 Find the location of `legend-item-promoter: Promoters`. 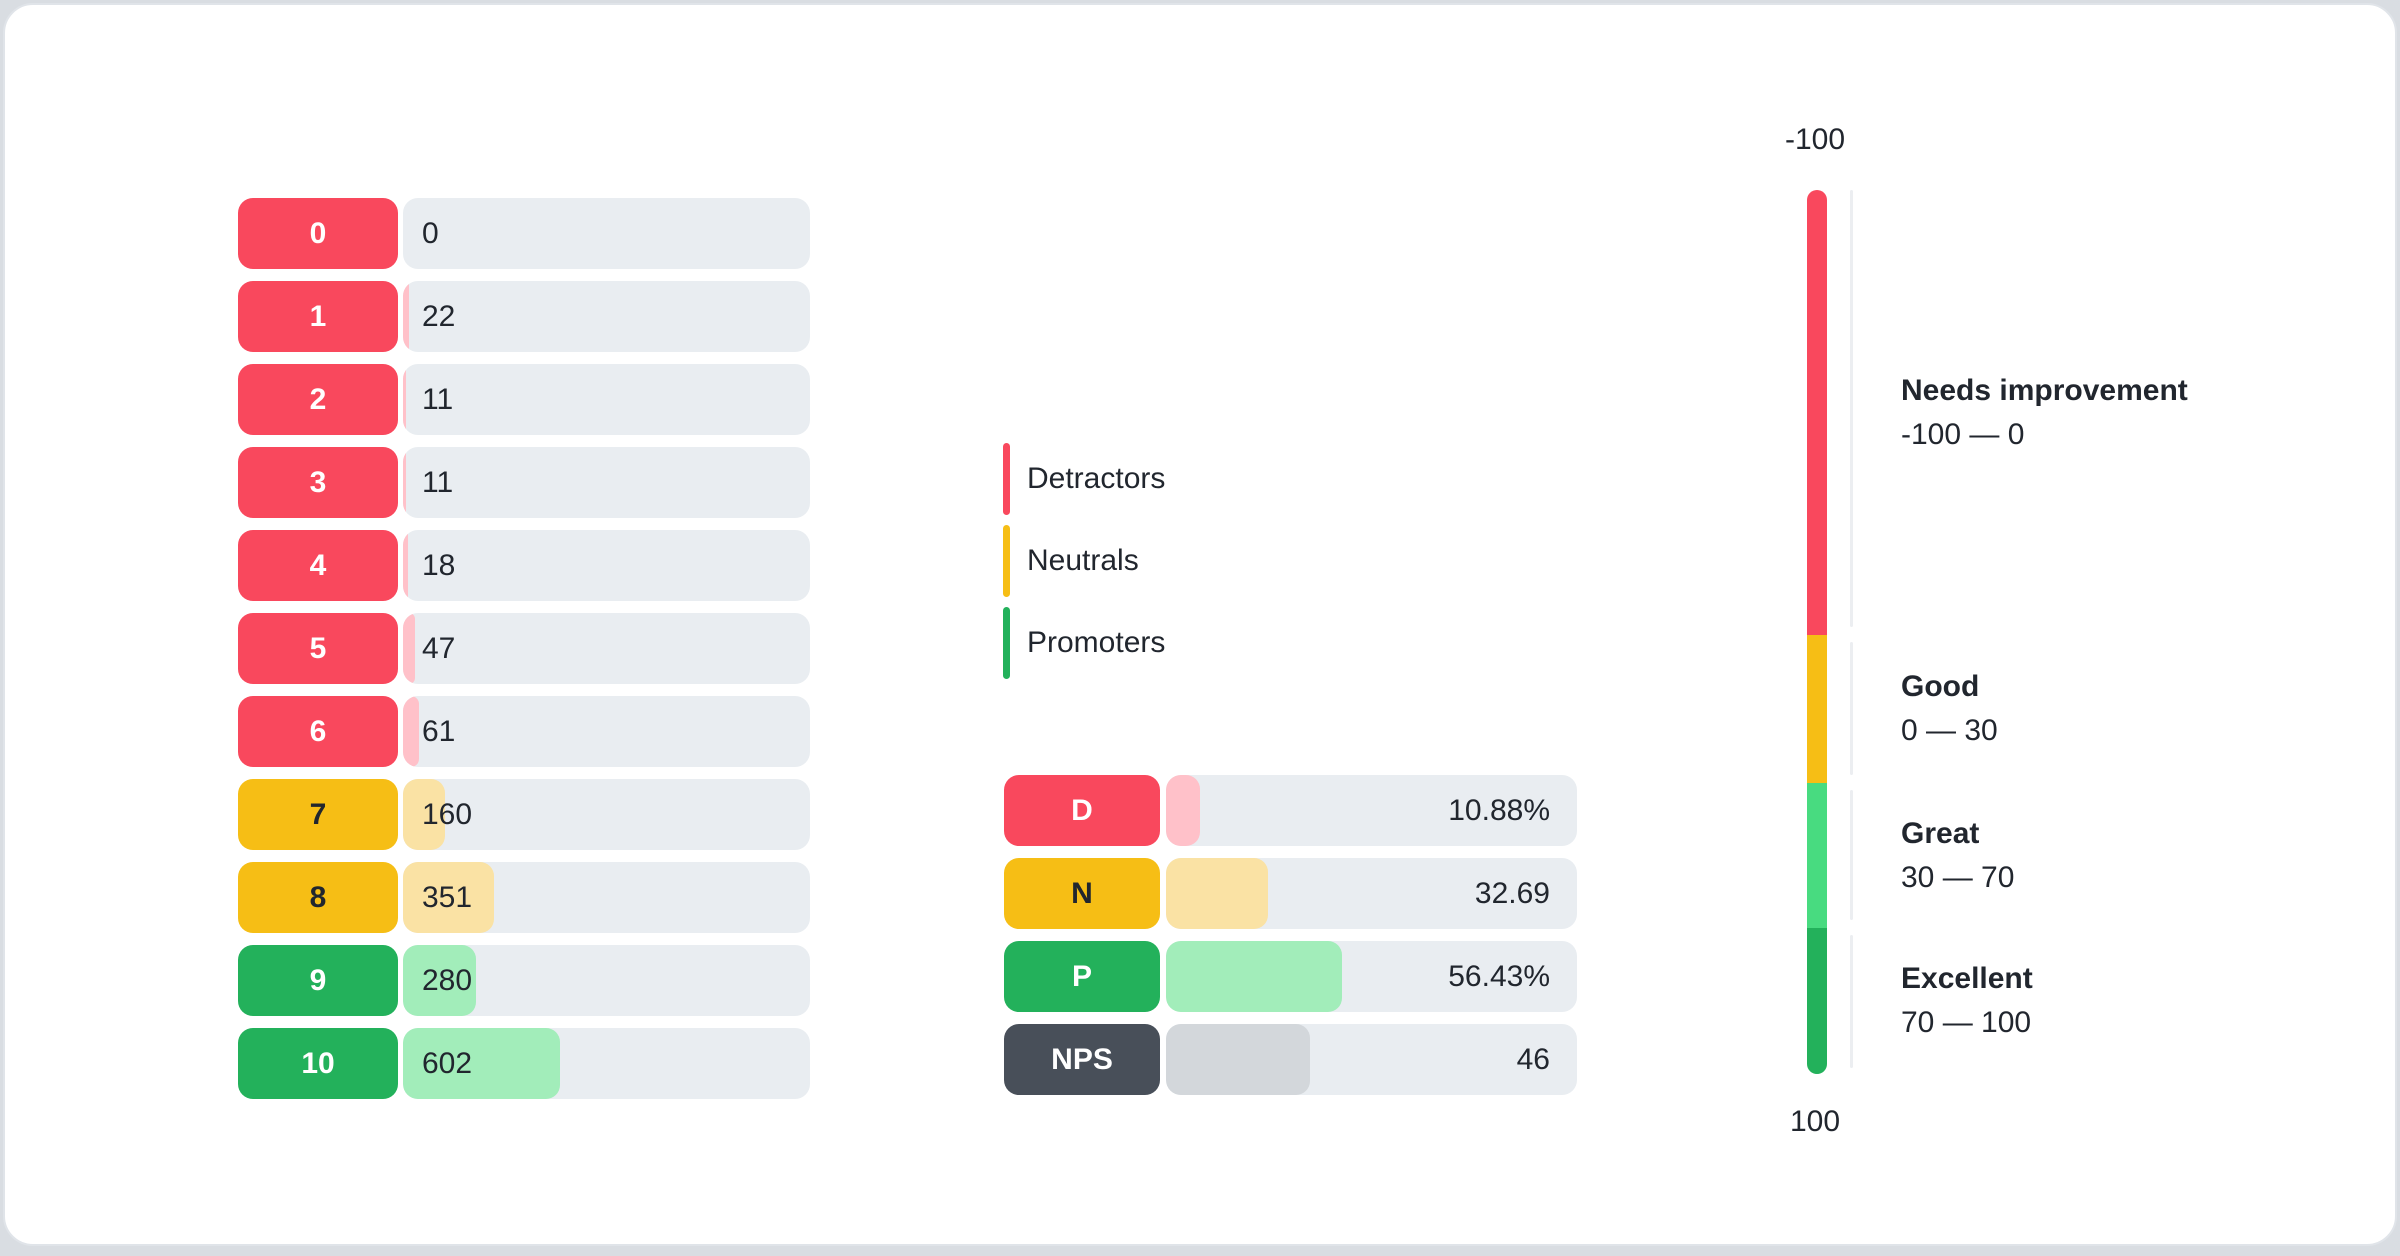

legend-item-promoter: Promoters is located at coordinates (1084, 643).